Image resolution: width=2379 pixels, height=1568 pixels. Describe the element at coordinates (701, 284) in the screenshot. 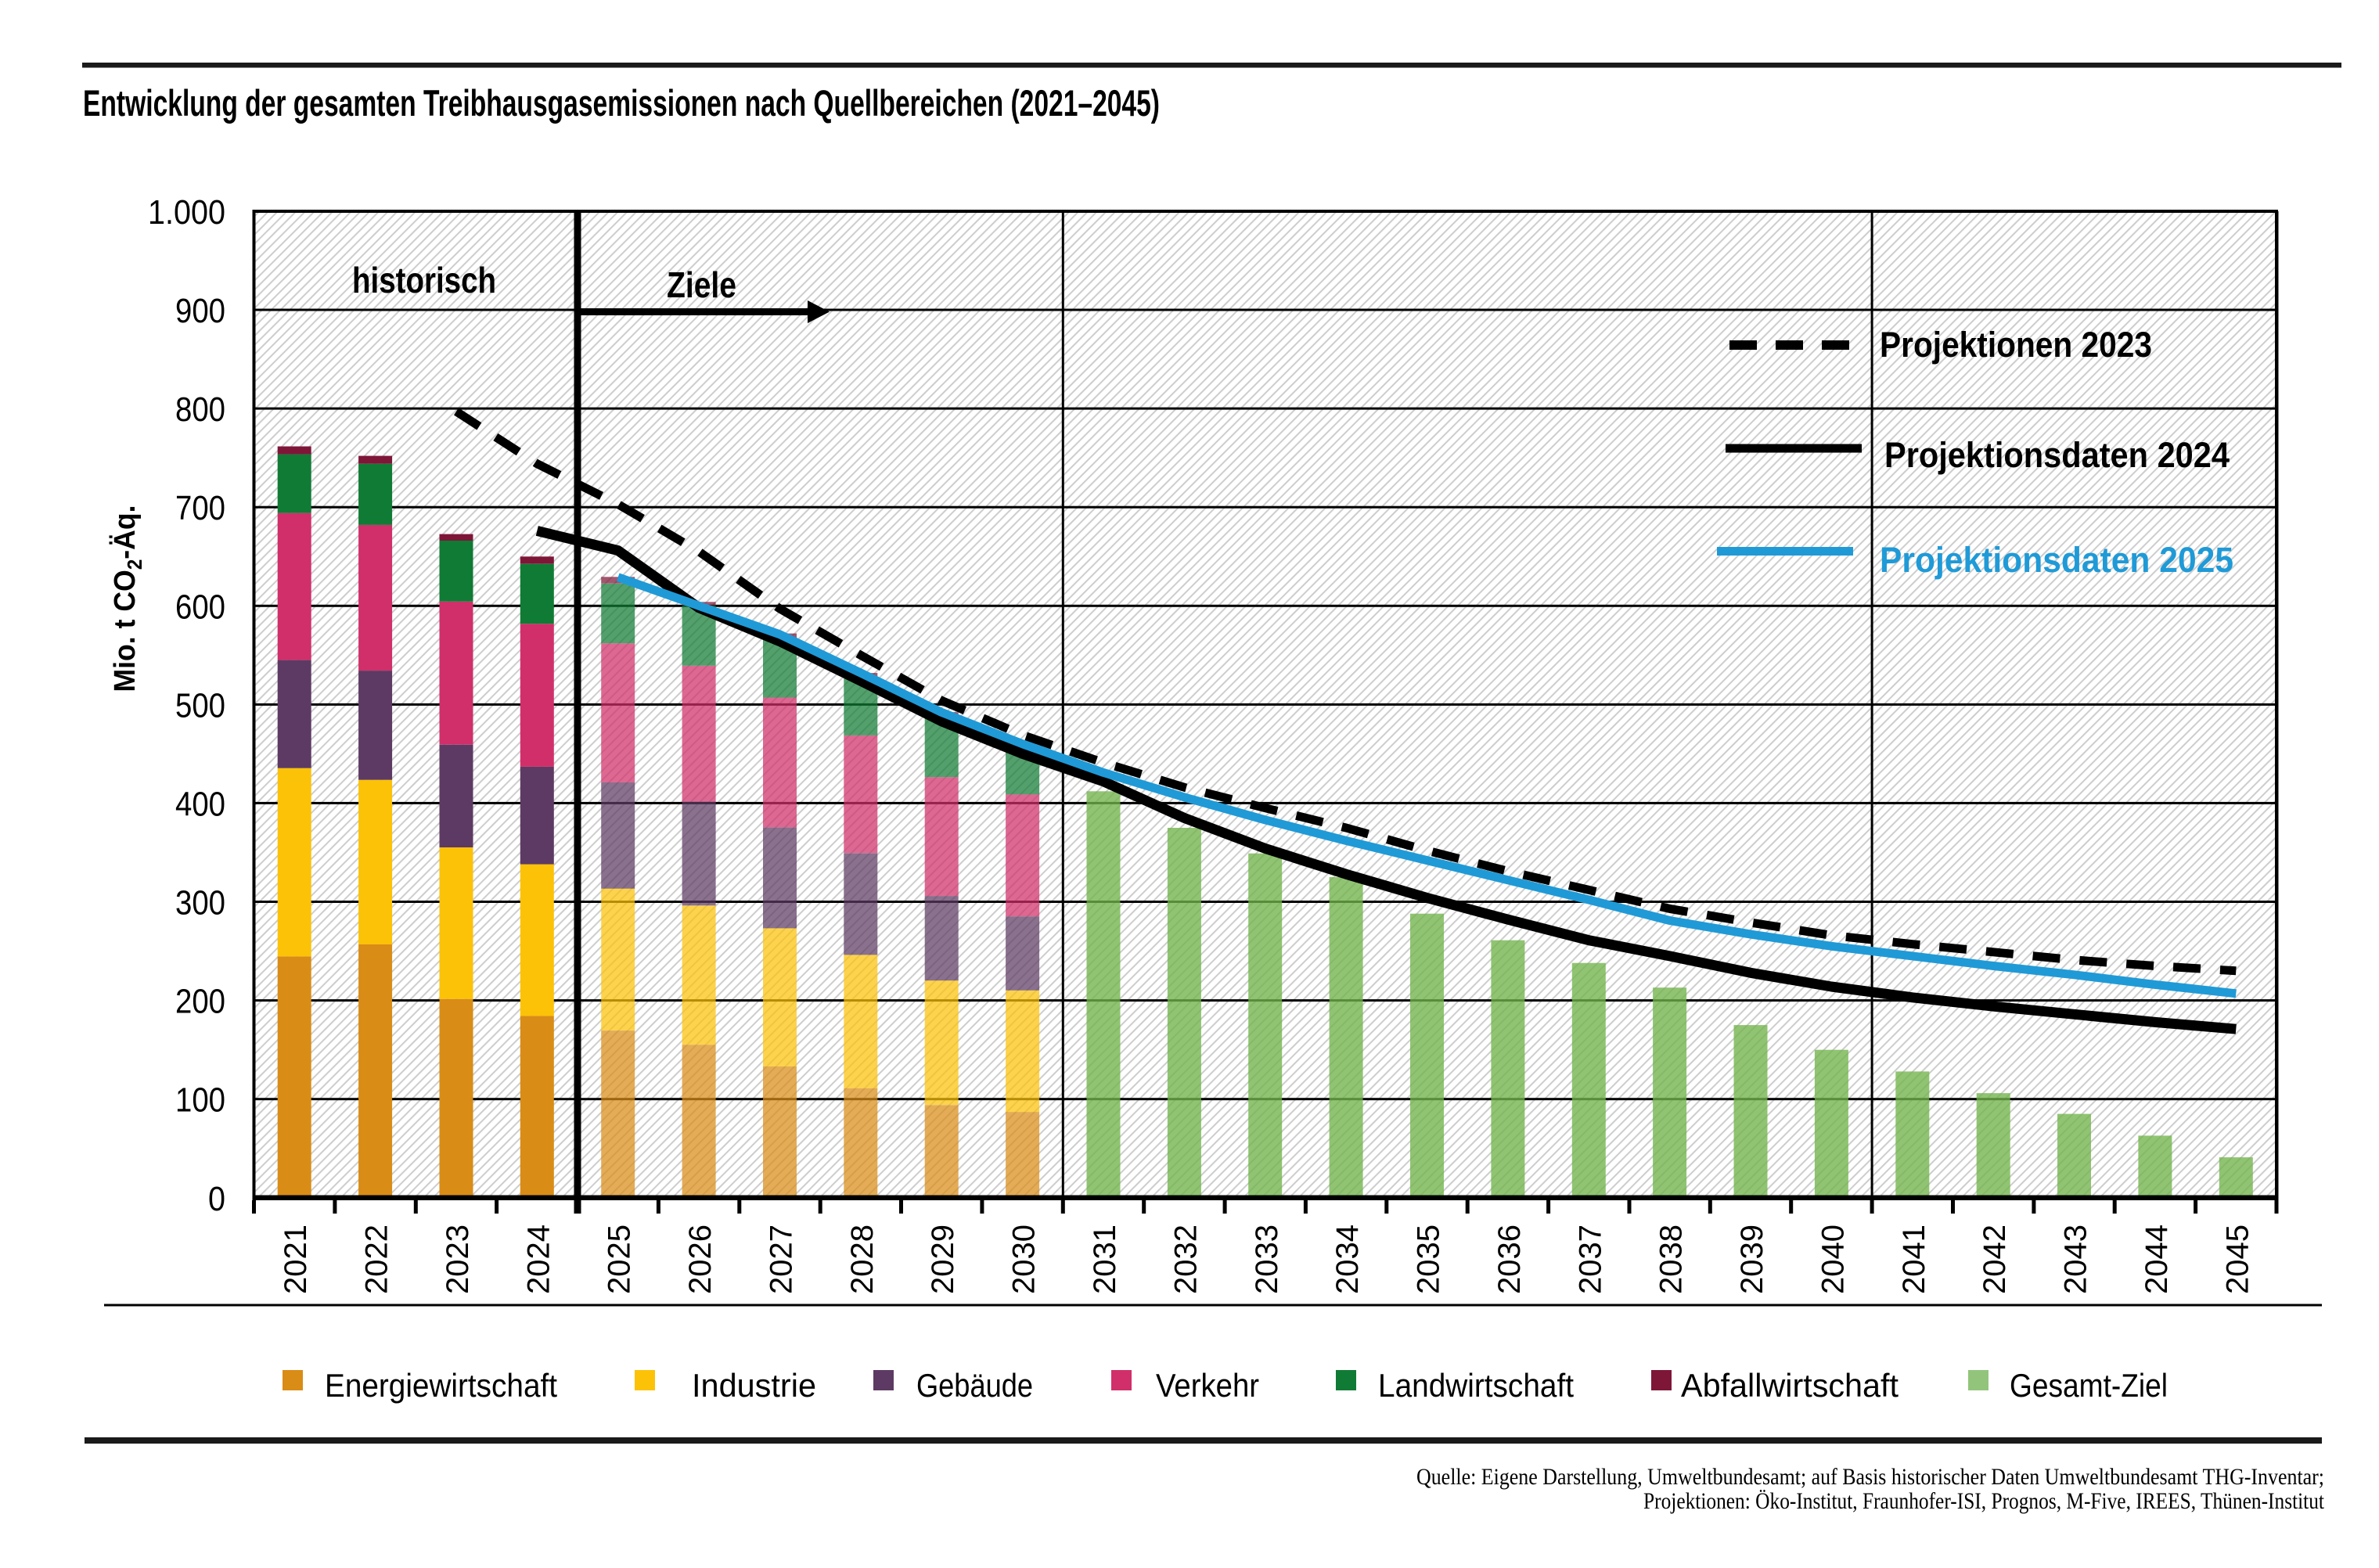

I see `svg-text: Ziele` at that location.